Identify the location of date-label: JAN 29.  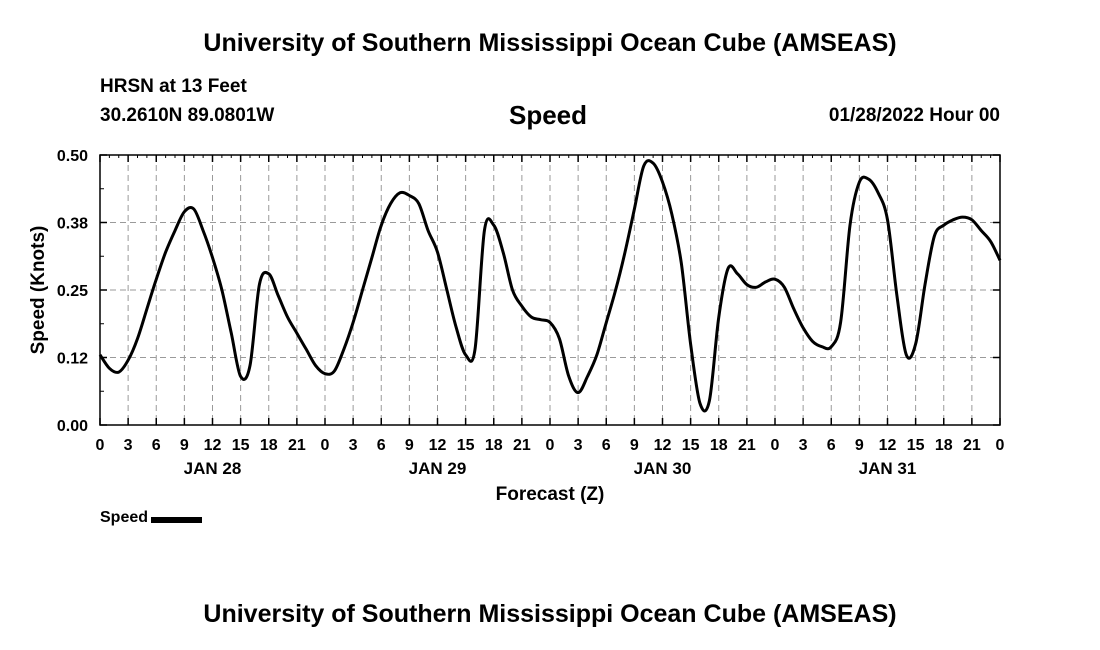
(438, 468).